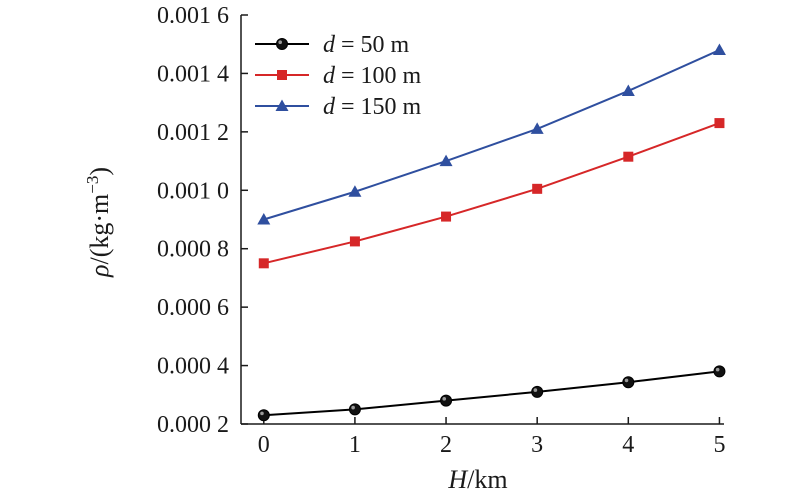  I want to click on legend-item: d = 100 m, so click(338, 76).